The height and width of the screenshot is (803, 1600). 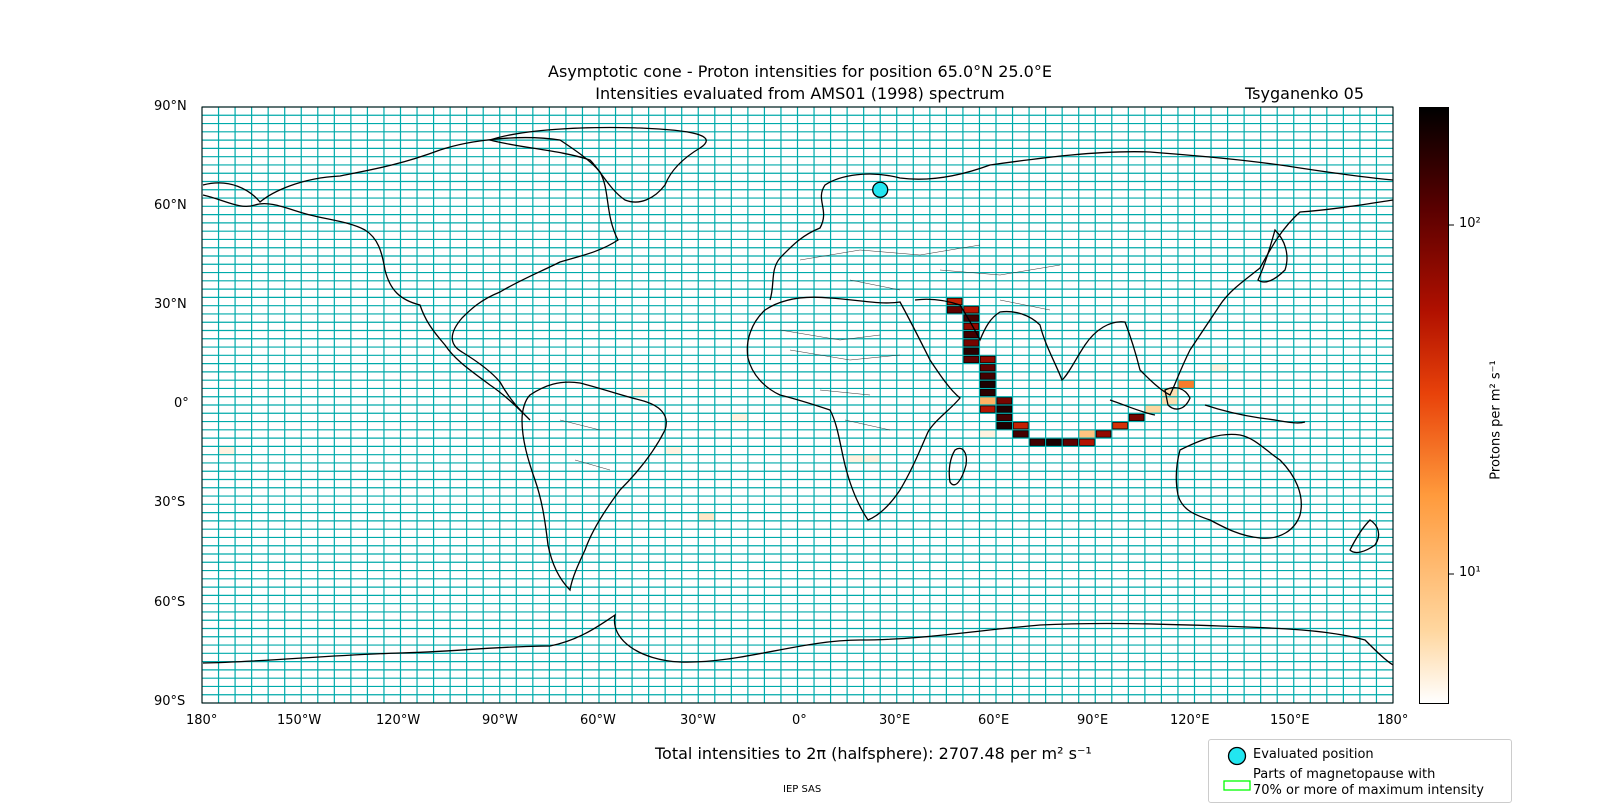 I want to click on legend-item-evaluated-position: Evaluated position, so click(x=1313, y=754).